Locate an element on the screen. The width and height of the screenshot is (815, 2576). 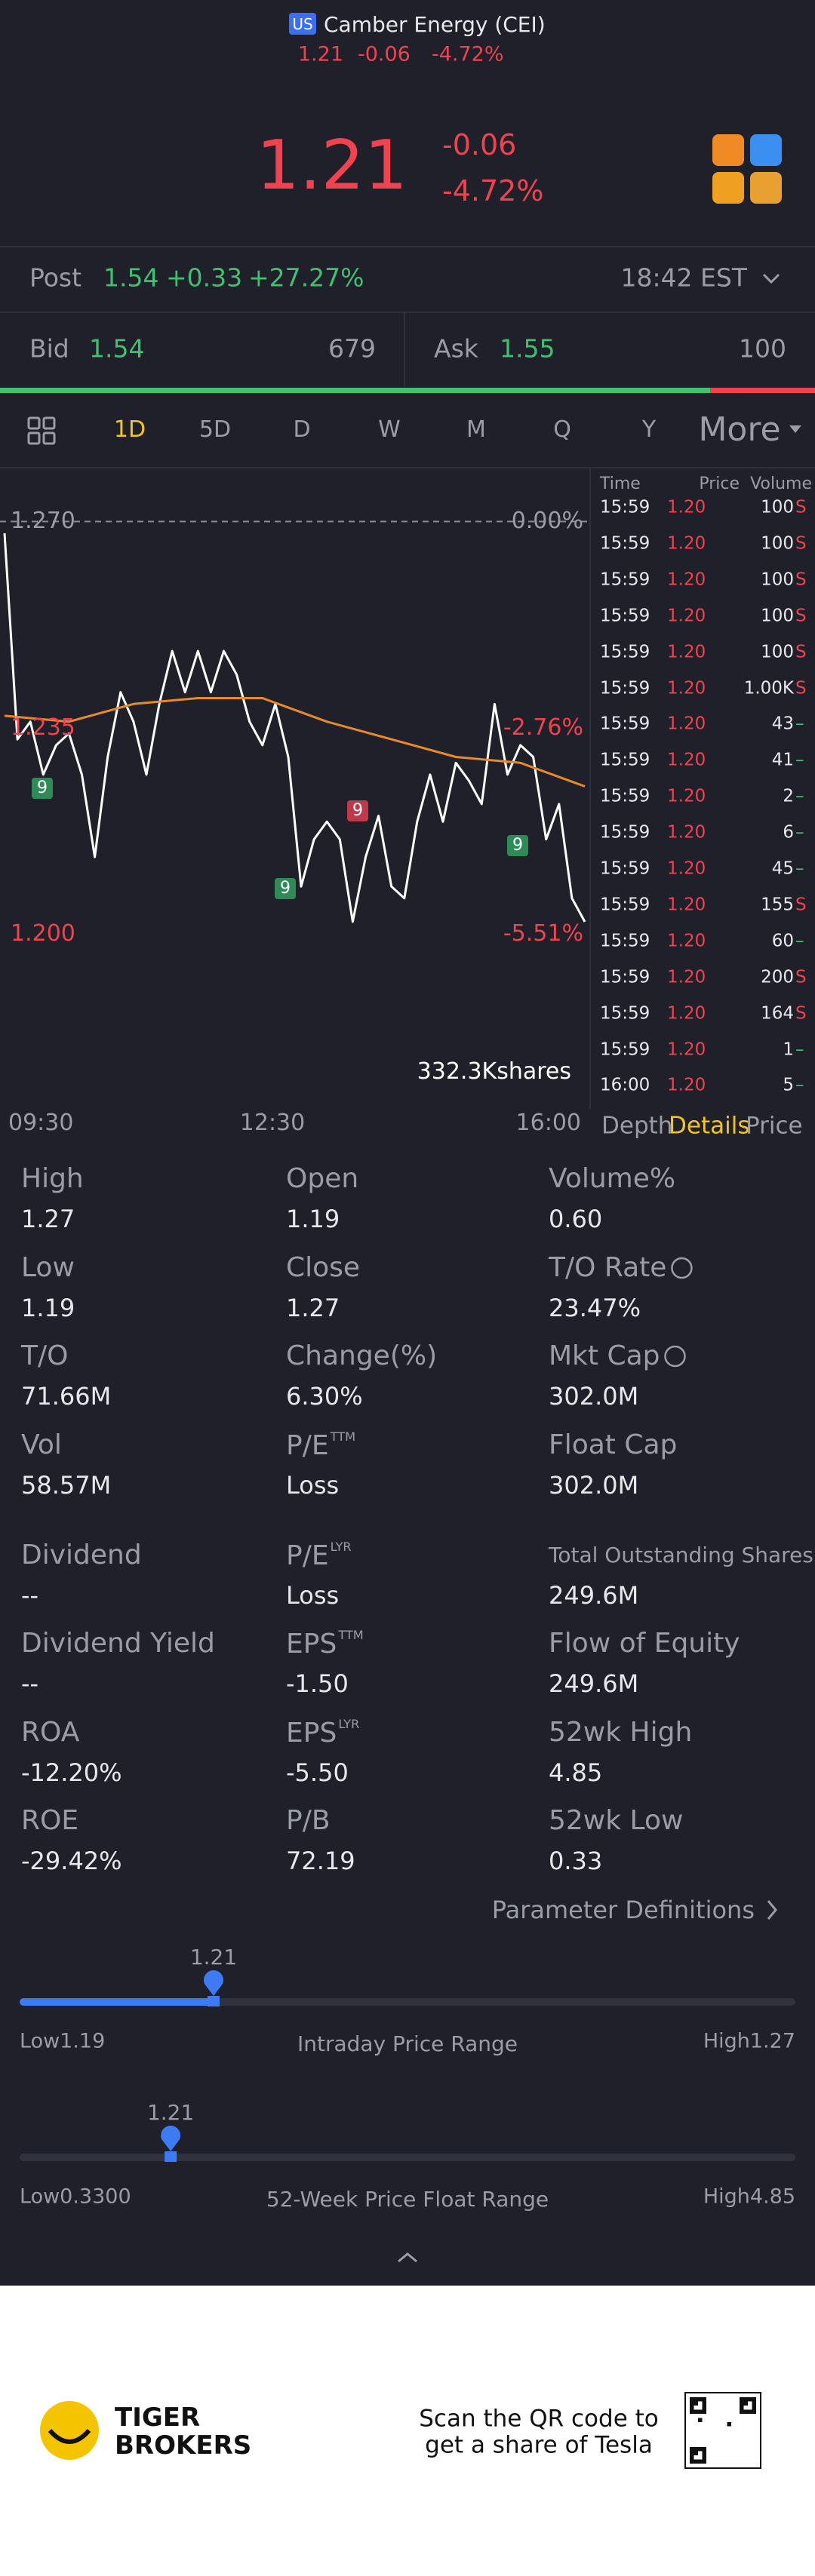
trade-volume: 5 is located at coordinates (788, 1085).